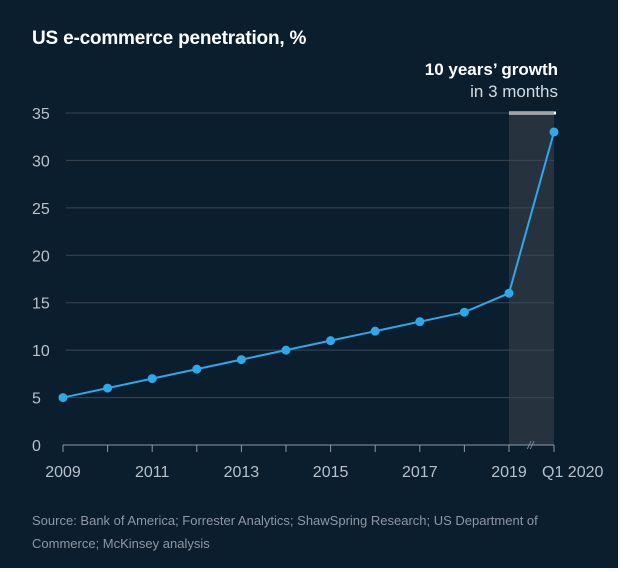  I want to click on y-tick-label: 30, so click(41, 161).